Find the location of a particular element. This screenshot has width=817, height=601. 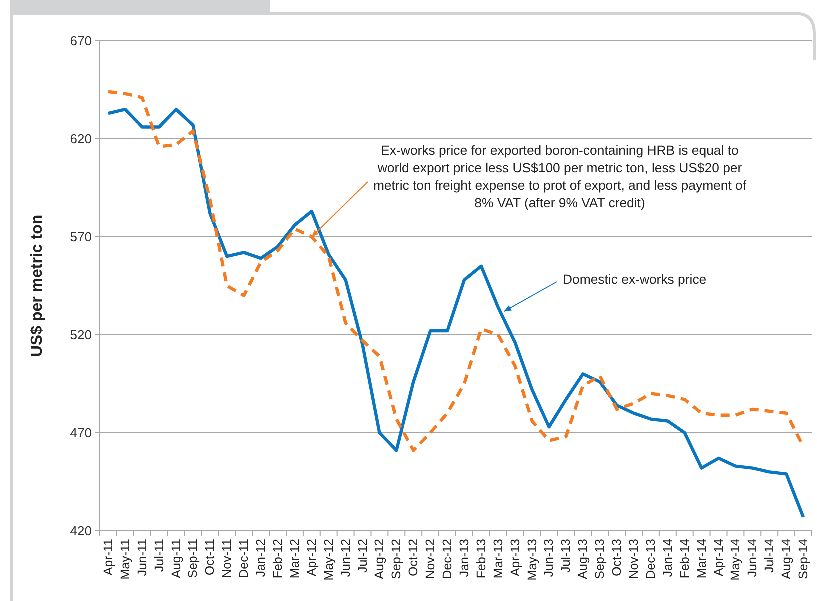

x-tick-label: Jul-12 is located at coordinates (363, 556).